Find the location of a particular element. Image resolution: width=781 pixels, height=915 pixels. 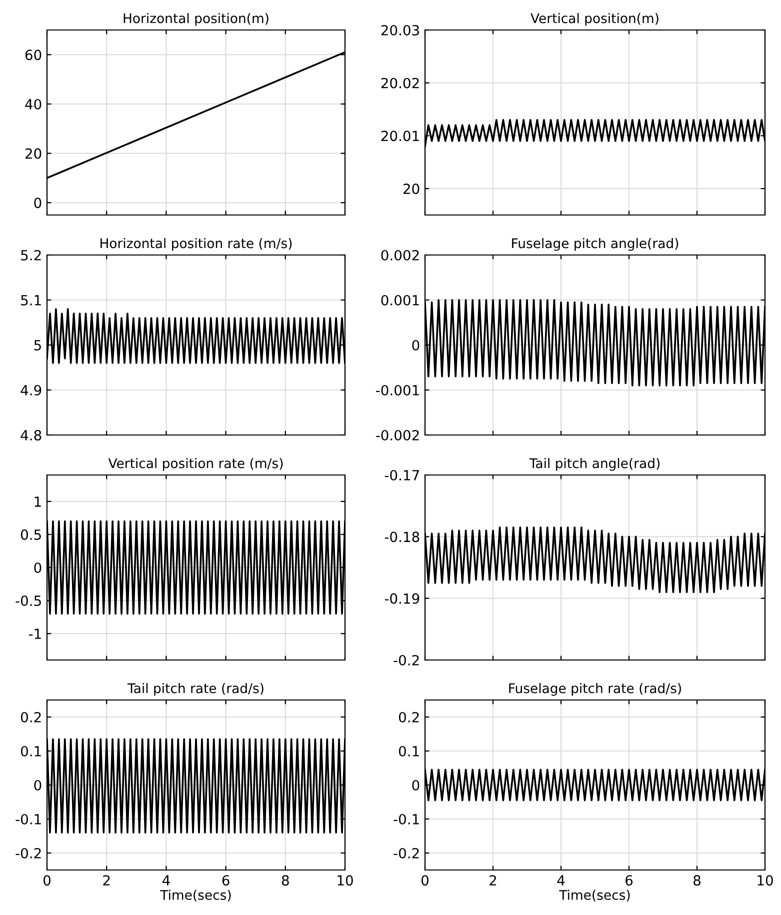

y-tick-label: 0.5 is located at coordinates (30, 534).